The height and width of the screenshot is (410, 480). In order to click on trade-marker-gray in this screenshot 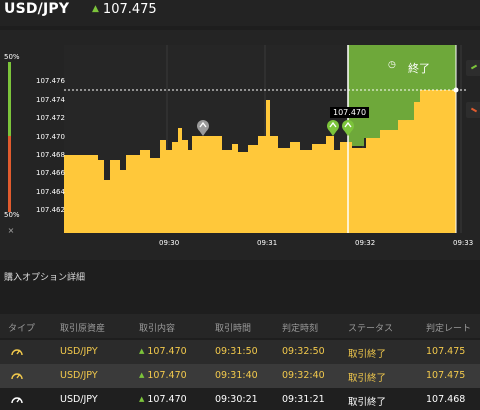, I will do `click(203, 128)`.